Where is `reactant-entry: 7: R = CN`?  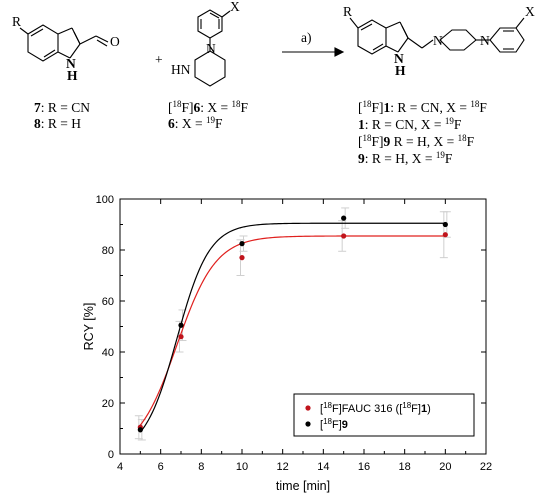 reactant-entry: 7: R = CN is located at coordinates (62, 107).